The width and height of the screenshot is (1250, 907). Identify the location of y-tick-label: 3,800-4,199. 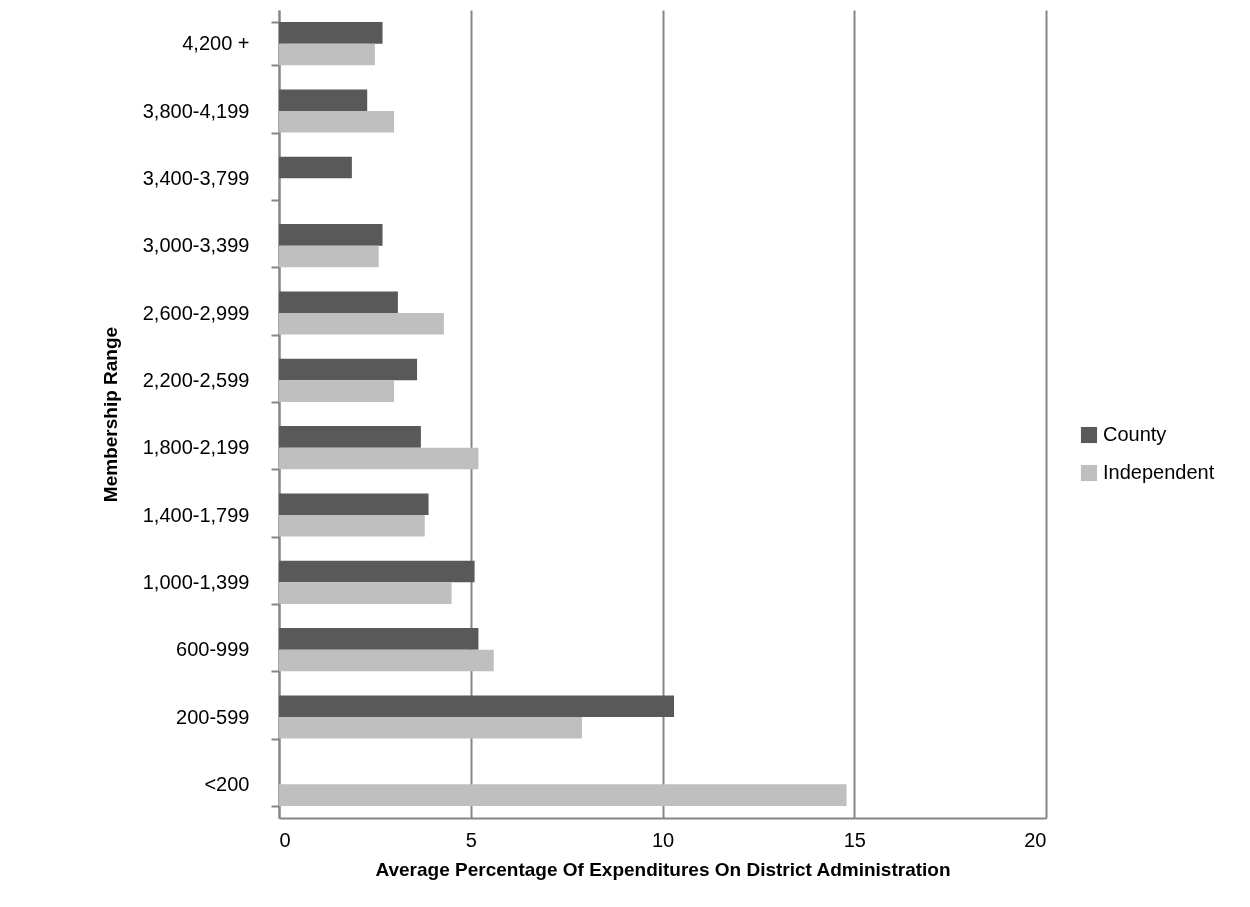
(196, 110).